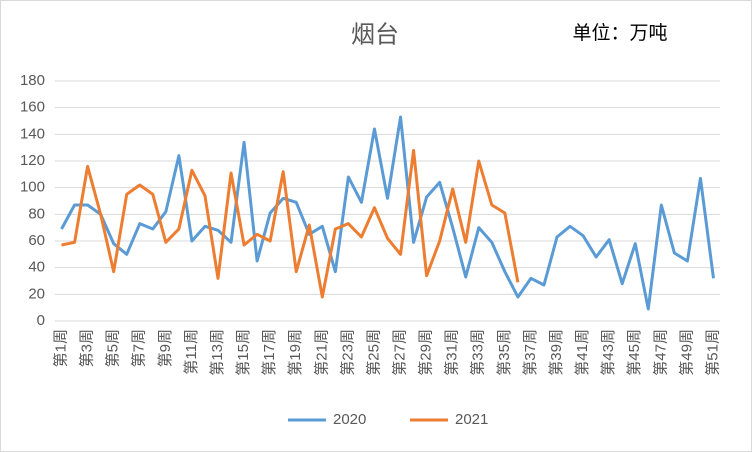 This screenshot has width=752, height=452. Describe the element at coordinates (504, 352) in the screenshot. I see `x-tick-label: 第35周` at that location.